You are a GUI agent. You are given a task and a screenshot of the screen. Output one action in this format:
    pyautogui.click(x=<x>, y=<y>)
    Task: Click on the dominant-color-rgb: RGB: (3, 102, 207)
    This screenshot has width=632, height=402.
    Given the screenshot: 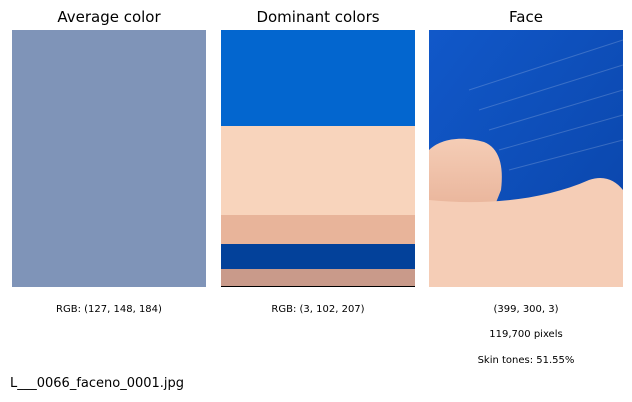 What is the action you would take?
    pyautogui.click(x=318, y=309)
    